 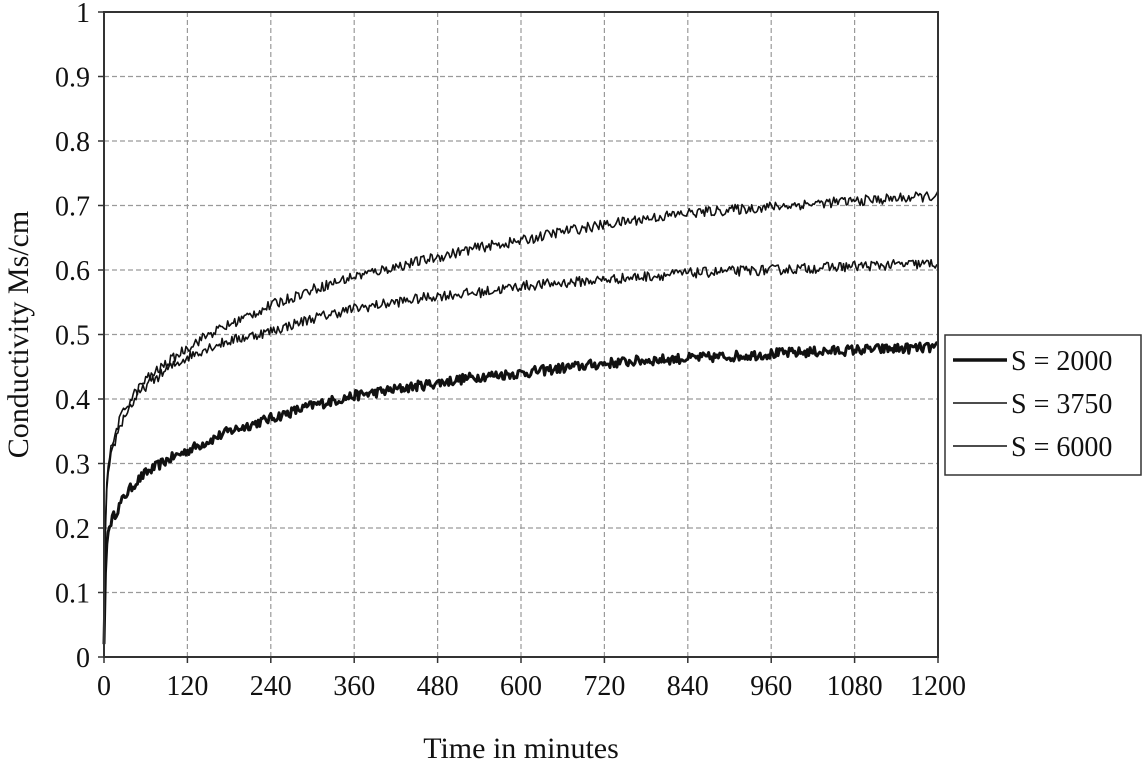 I want to click on y-tick-label: 0.2, so click(x=72, y=529).